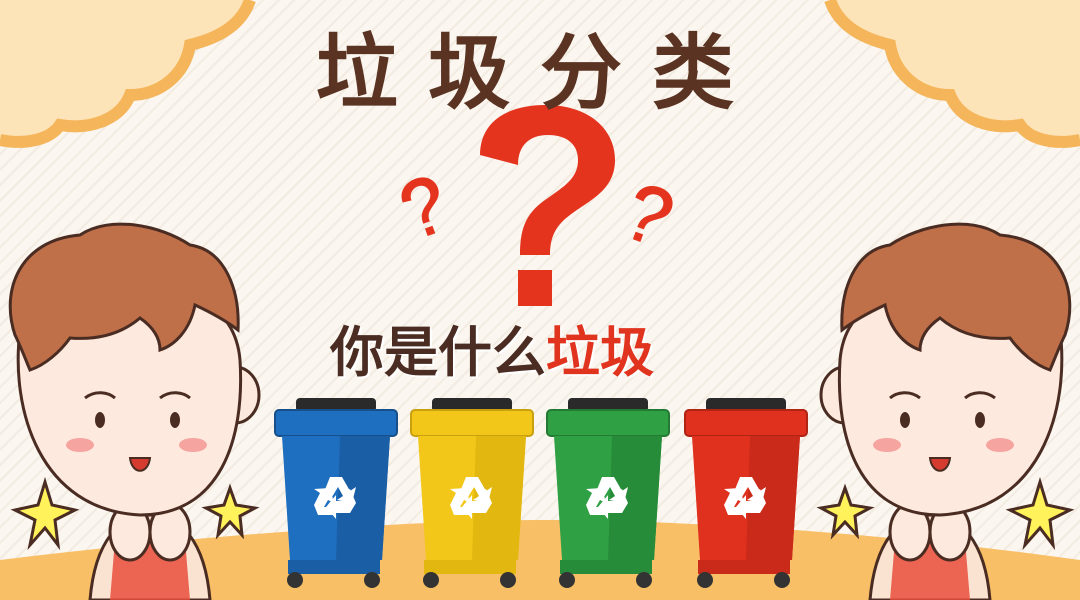  What do you see at coordinates (608, 493) in the screenshot?
I see `trash-bin-green` at bounding box center [608, 493].